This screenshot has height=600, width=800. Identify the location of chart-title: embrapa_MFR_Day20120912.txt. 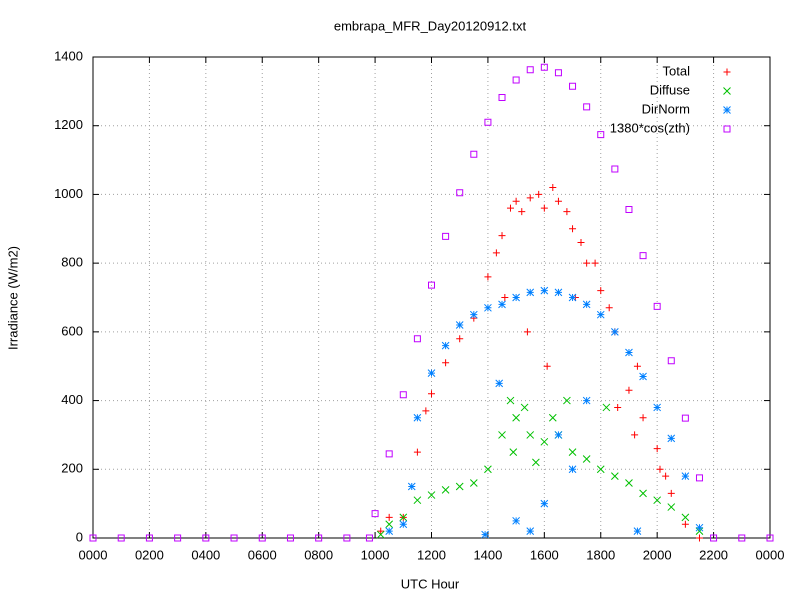
(430, 25).